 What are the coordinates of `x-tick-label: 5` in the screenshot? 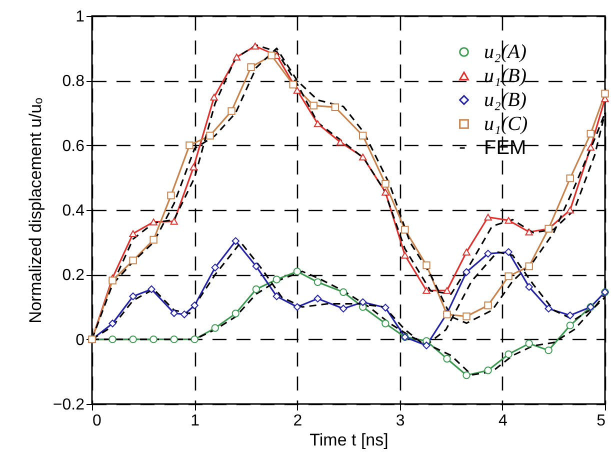 It's located at (601, 421).